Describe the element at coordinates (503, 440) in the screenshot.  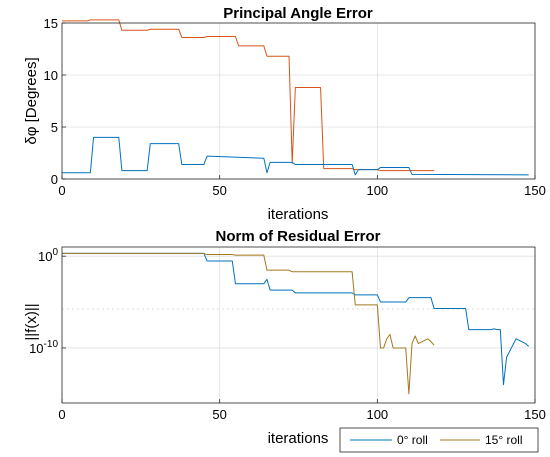
I see `legend-label-15-roll: 15° roll` at that location.